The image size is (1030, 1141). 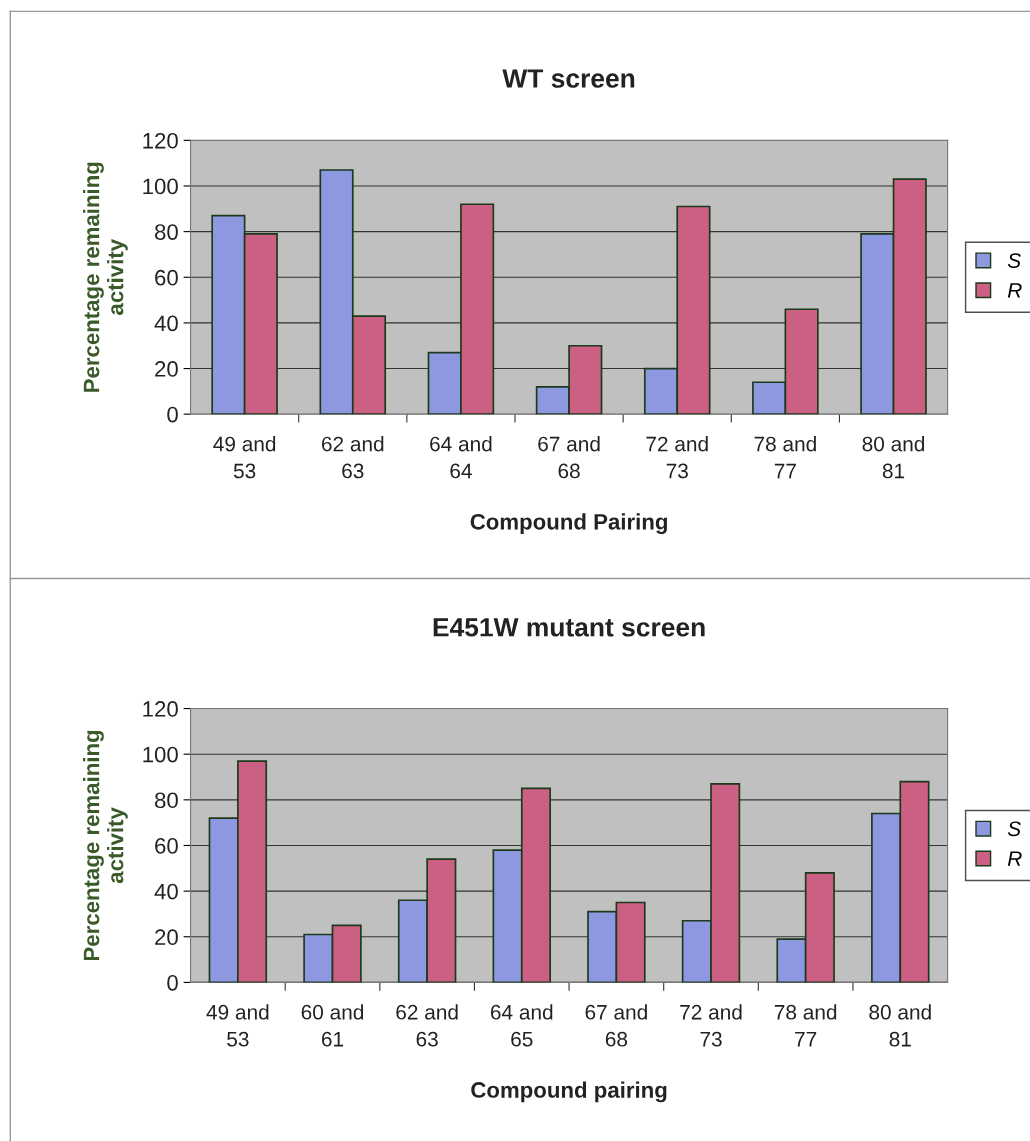 I want to click on chart-title: E451W mutant screen, so click(x=569, y=627).